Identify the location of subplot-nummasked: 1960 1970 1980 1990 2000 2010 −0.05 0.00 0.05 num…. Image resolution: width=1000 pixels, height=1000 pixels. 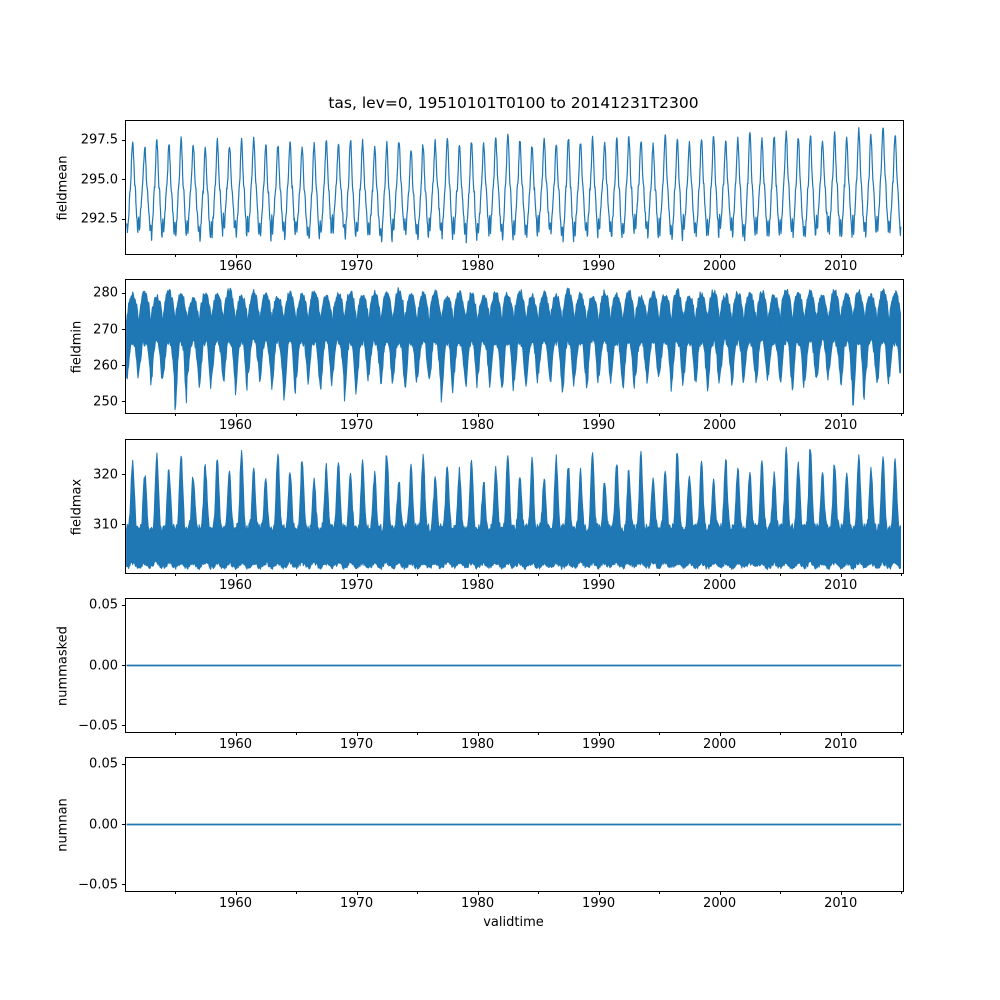
(480, 675).